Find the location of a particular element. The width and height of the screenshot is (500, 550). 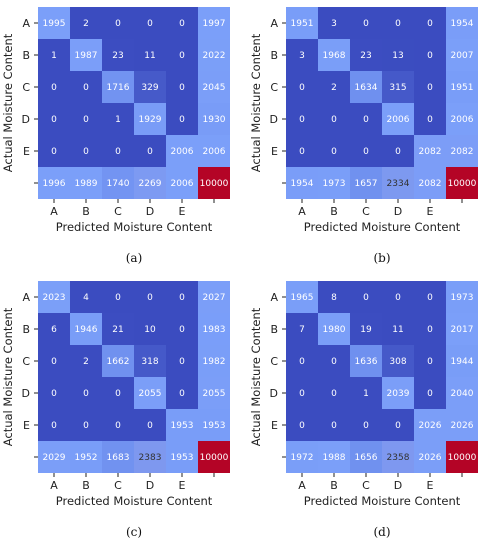

cell-value-label: 2040 is located at coordinates (462, 394).